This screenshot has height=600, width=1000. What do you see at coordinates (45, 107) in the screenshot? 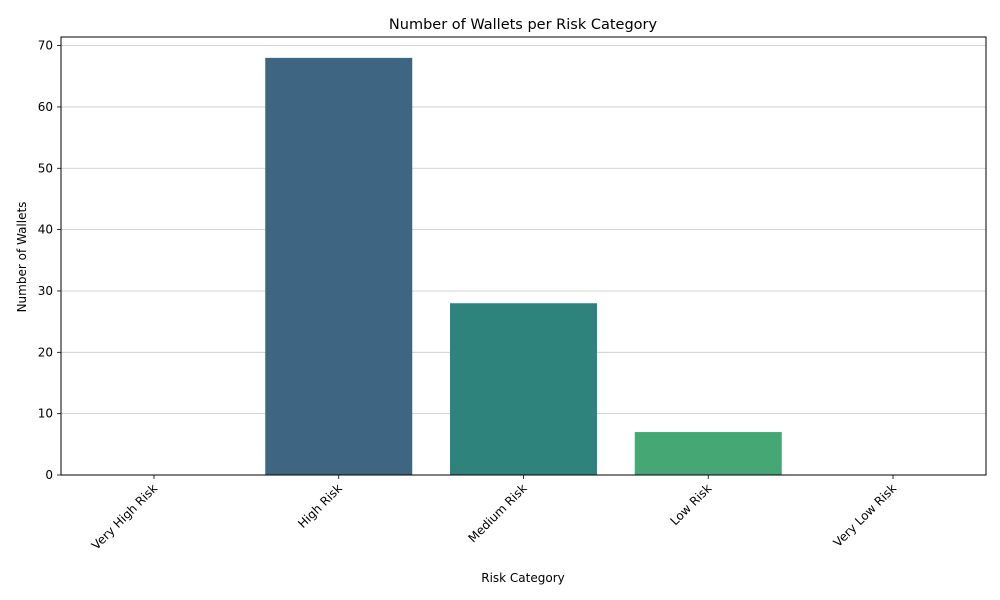
I see `y-tick-label: 60` at bounding box center [45, 107].